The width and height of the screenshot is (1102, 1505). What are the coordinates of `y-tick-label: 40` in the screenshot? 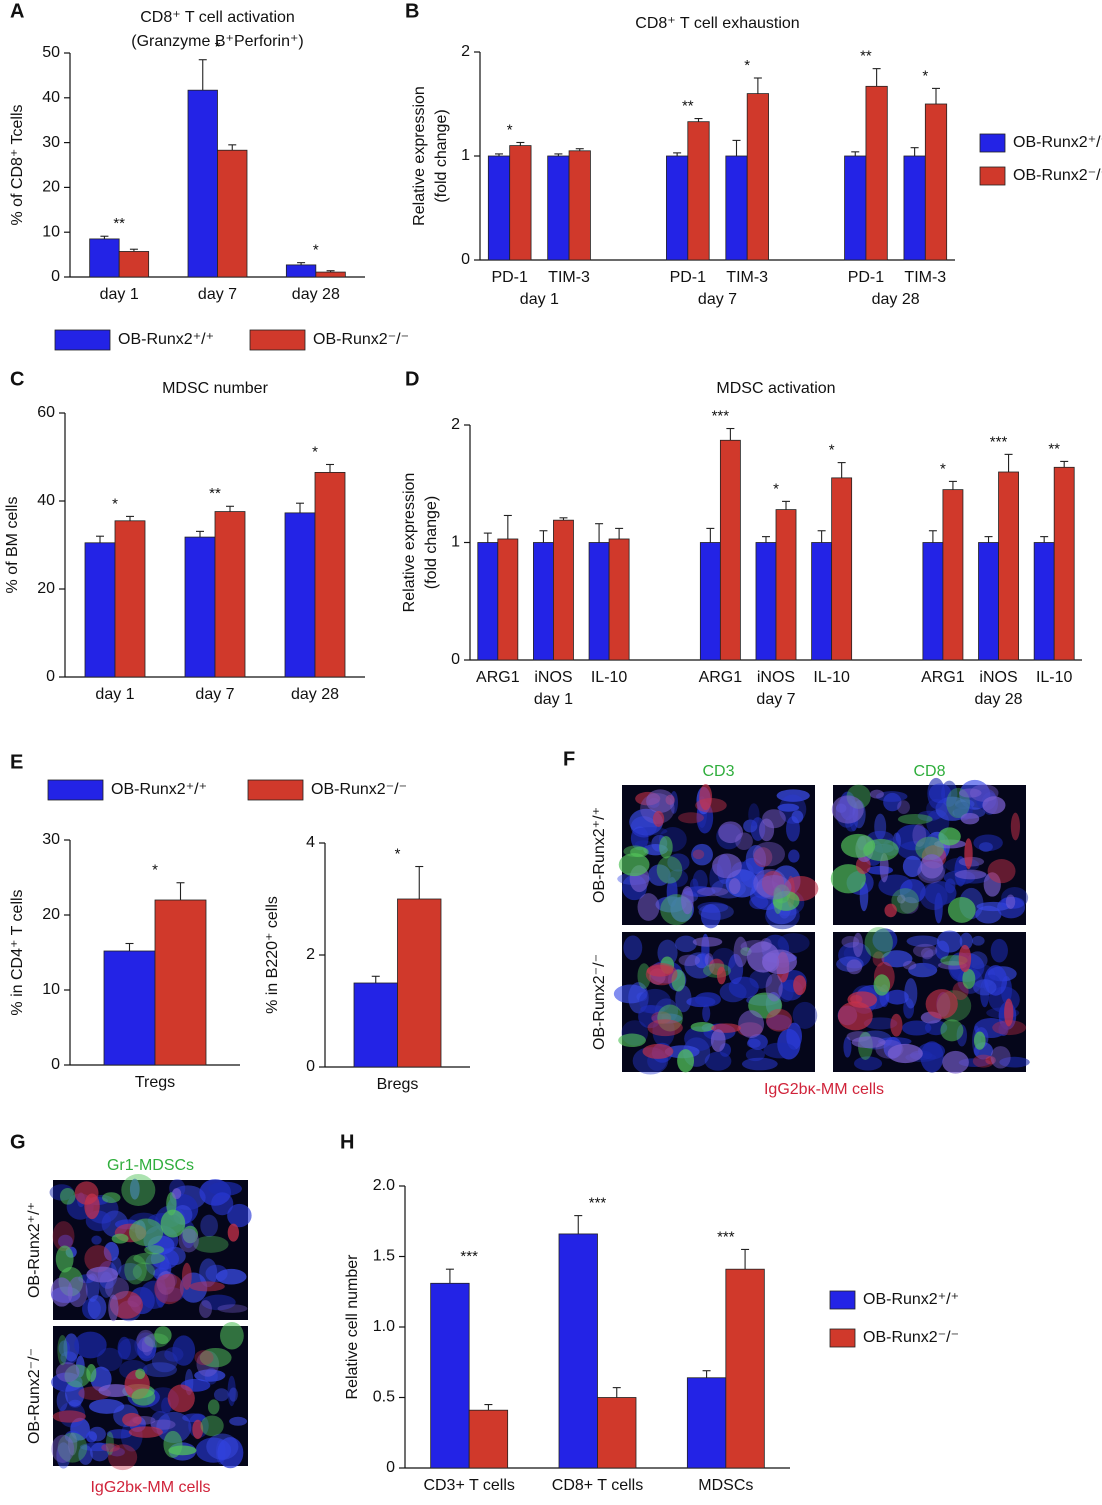 It's located at (51, 97).